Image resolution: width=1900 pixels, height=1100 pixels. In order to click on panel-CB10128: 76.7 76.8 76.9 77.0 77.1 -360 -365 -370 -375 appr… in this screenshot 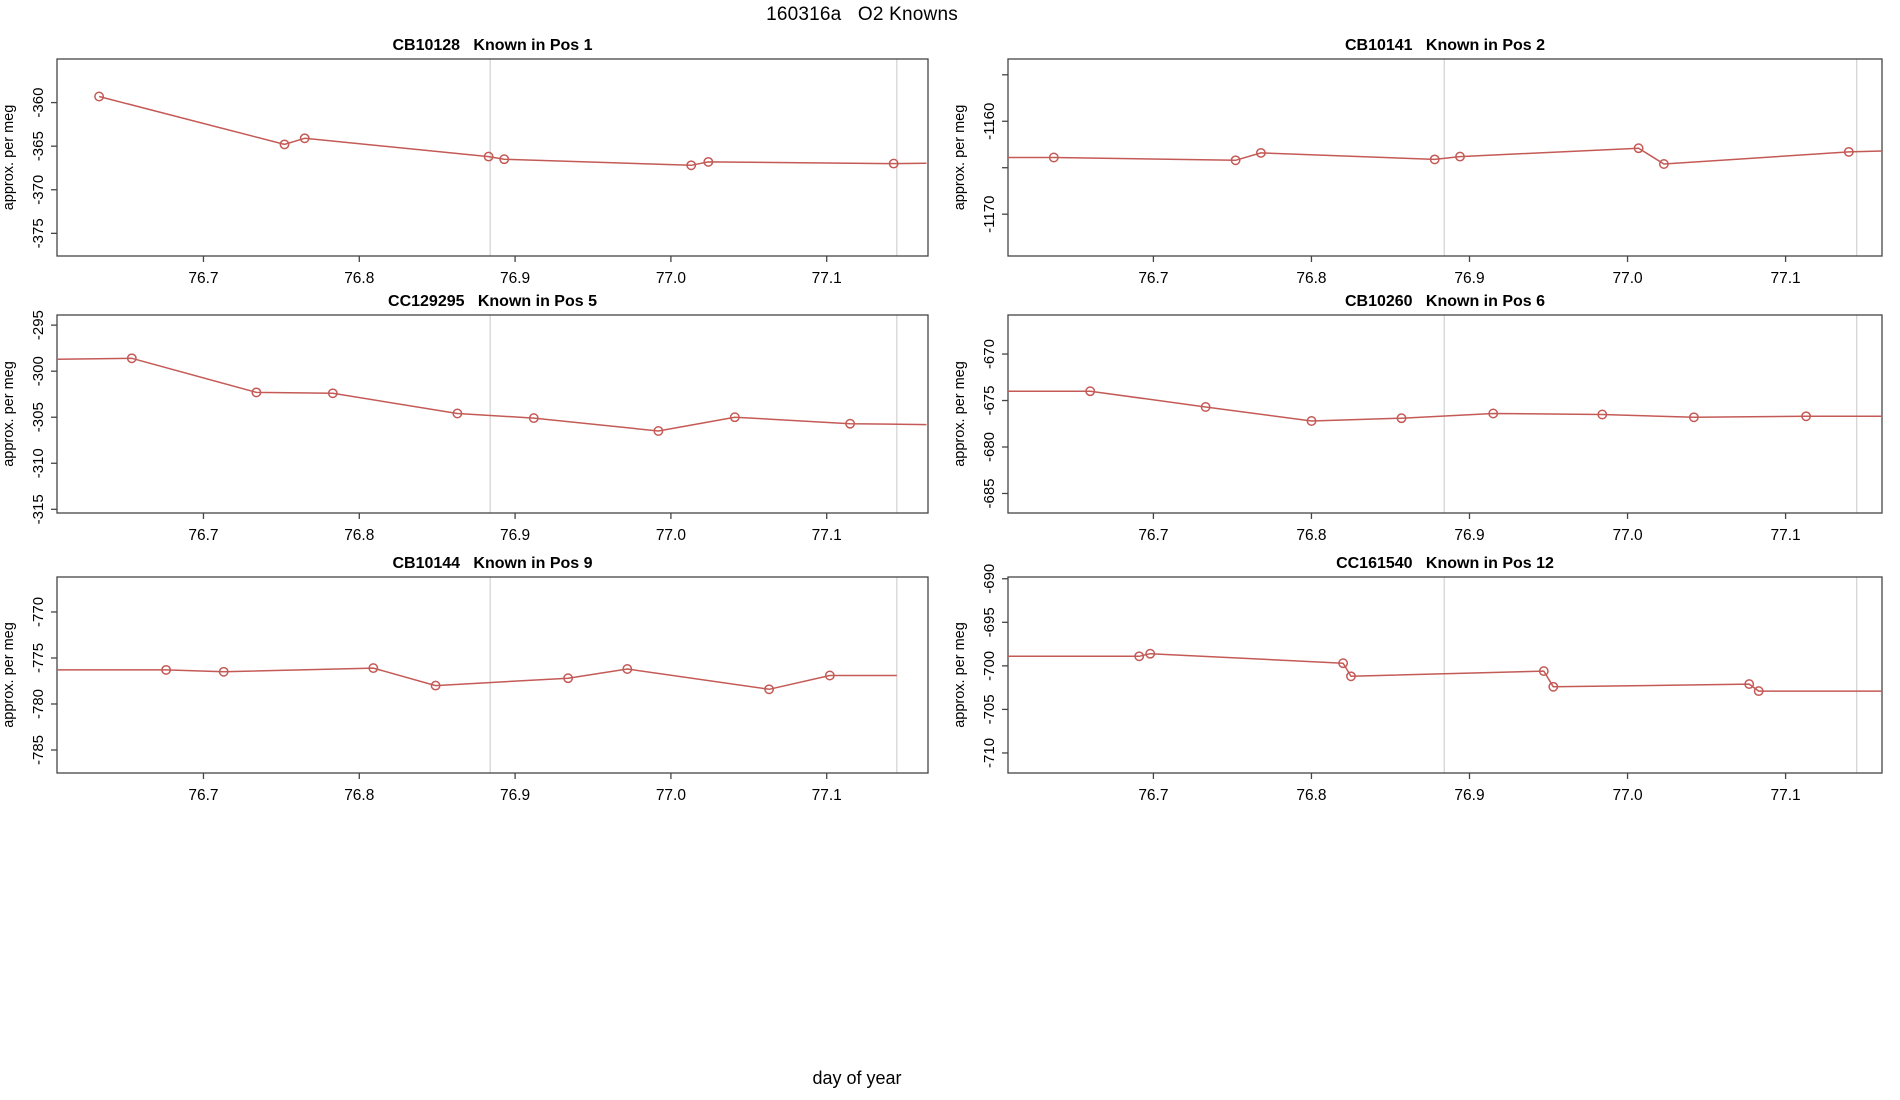, I will do `click(465, 162)`.